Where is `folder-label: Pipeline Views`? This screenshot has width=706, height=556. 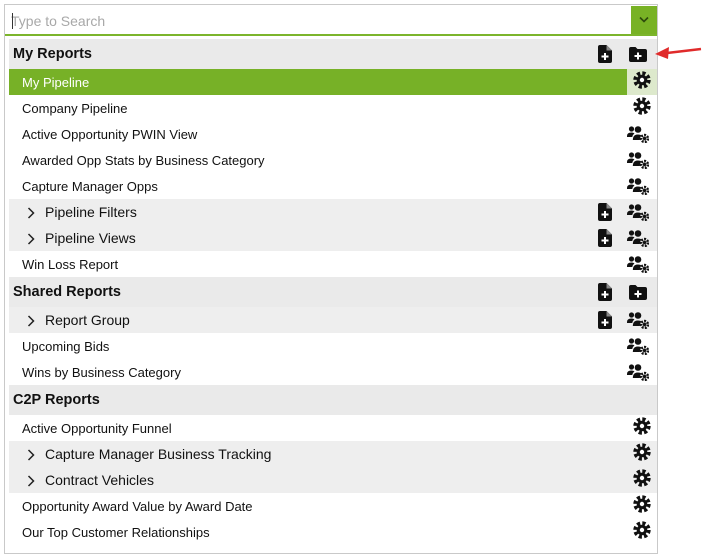 folder-label: Pipeline Views is located at coordinates (90, 238).